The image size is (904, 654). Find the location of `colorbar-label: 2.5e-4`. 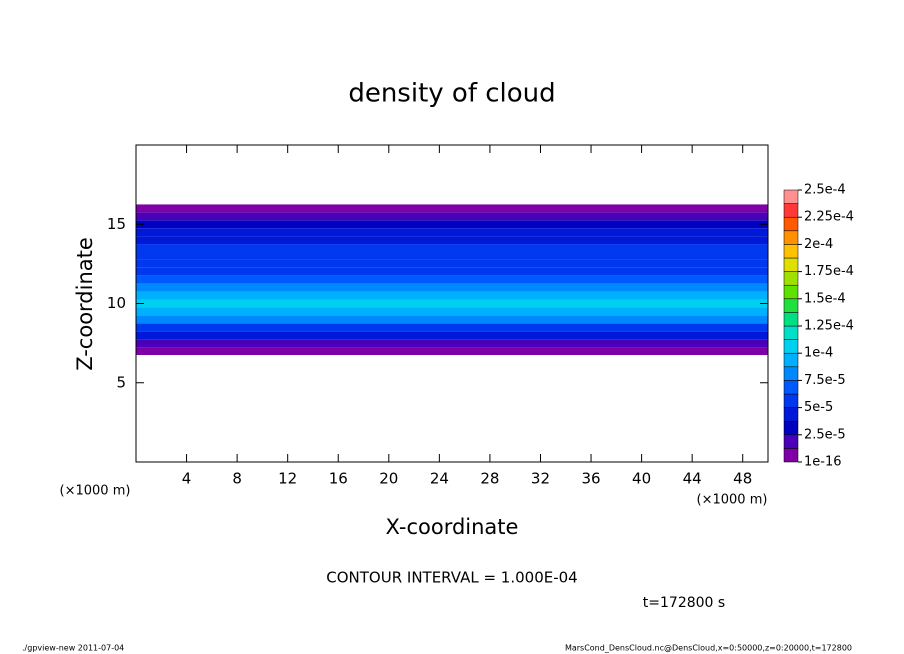

colorbar-label: 2.5e-4 is located at coordinates (825, 190).